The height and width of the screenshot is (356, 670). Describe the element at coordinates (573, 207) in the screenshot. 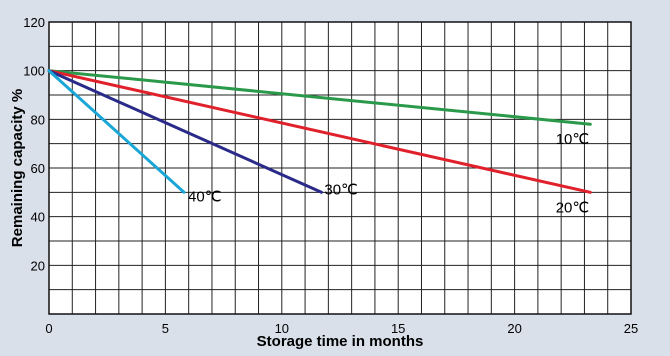

I see `series-label-20c: 20℃` at that location.